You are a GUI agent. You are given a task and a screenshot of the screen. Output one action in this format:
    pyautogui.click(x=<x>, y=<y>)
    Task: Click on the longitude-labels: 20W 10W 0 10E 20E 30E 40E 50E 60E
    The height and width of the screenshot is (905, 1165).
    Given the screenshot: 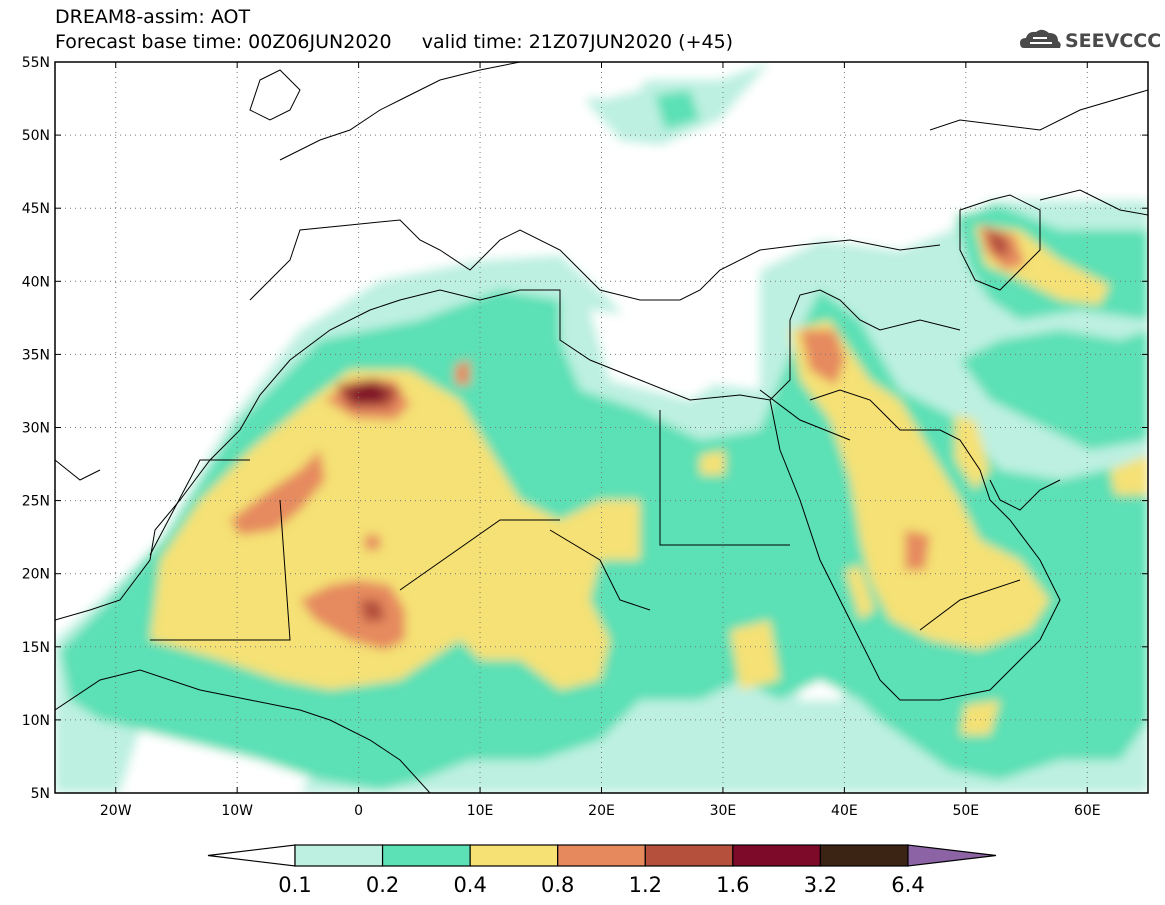 What is the action you would take?
    pyautogui.click(x=600, y=811)
    